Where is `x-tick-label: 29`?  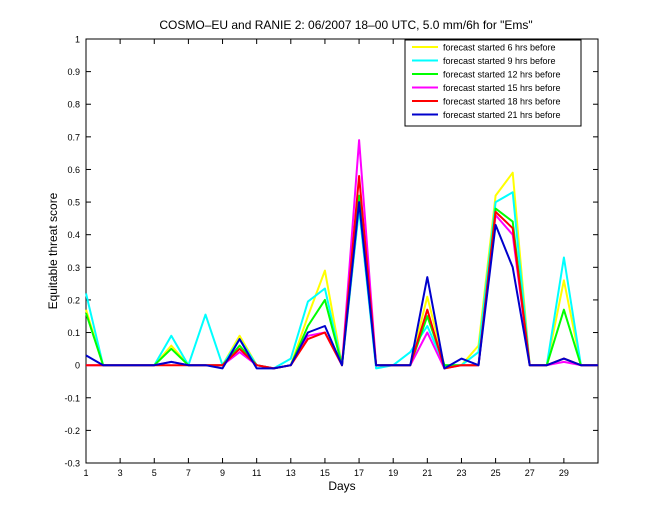
x-tick-label: 29 is located at coordinates (564, 473).